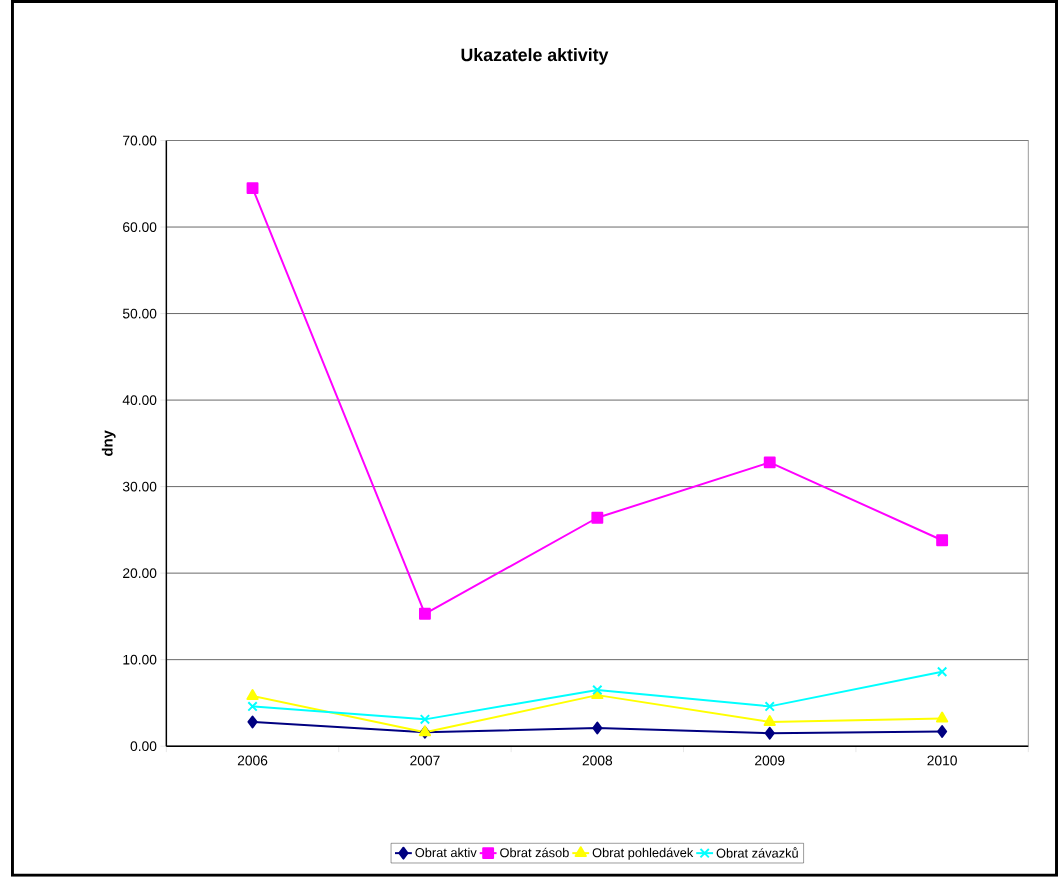  Describe the element at coordinates (140, 659) in the screenshot. I see `y-tick-label: 10.00` at that location.